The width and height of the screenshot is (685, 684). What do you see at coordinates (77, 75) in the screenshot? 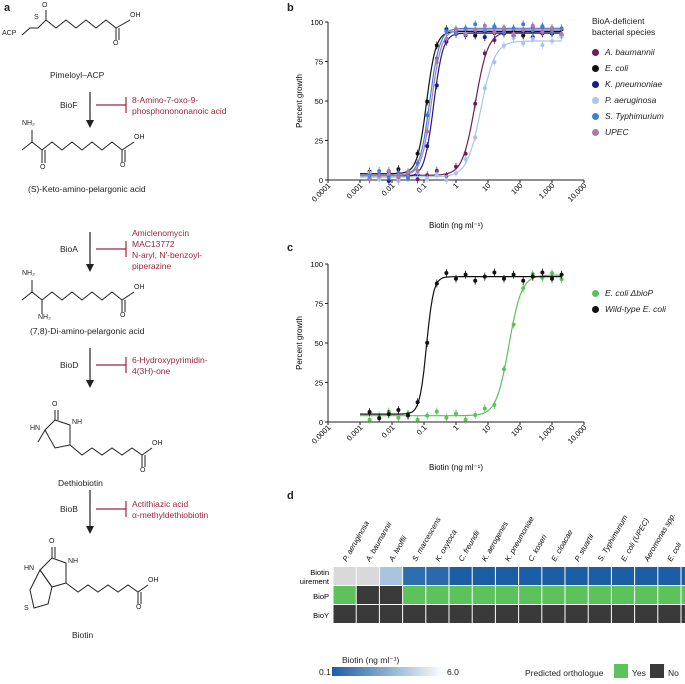
I see `molecule-pimeloyl-acp: Pimeloyl–ACP` at bounding box center [77, 75].